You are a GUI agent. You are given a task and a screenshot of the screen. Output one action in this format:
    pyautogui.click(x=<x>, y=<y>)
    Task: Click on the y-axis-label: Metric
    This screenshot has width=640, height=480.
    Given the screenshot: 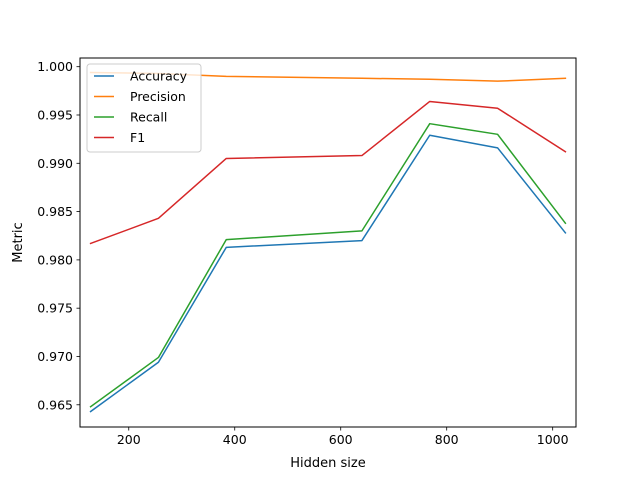 What is the action you would take?
    pyautogui.click(x=18, y=242)
    